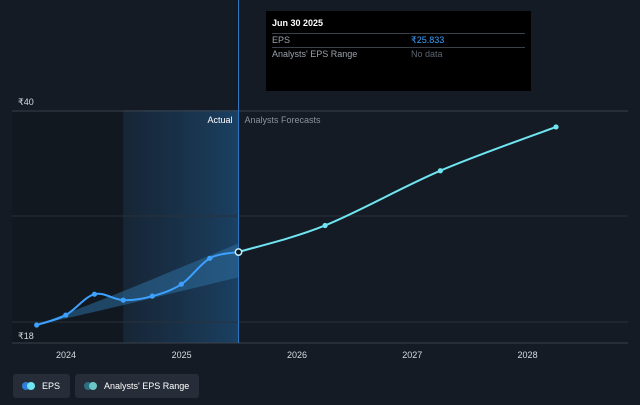 The image size is (640, 405). I want to click on legend-eps-label: EPS, so click(51, 386).